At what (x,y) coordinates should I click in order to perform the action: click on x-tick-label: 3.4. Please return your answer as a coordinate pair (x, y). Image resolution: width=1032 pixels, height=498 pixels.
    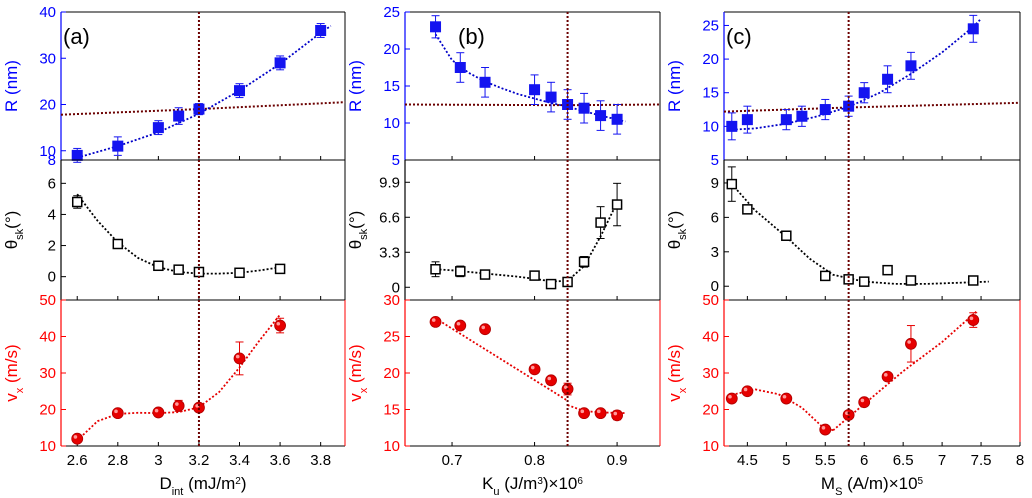
    Looking at the image, I should click on (239, 460).